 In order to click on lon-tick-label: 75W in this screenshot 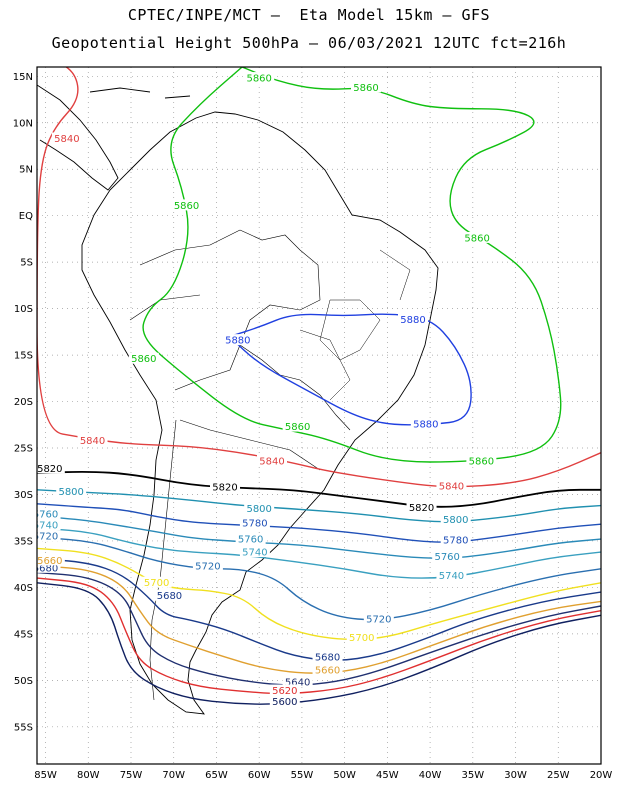, I will do `click(131, 775)`.